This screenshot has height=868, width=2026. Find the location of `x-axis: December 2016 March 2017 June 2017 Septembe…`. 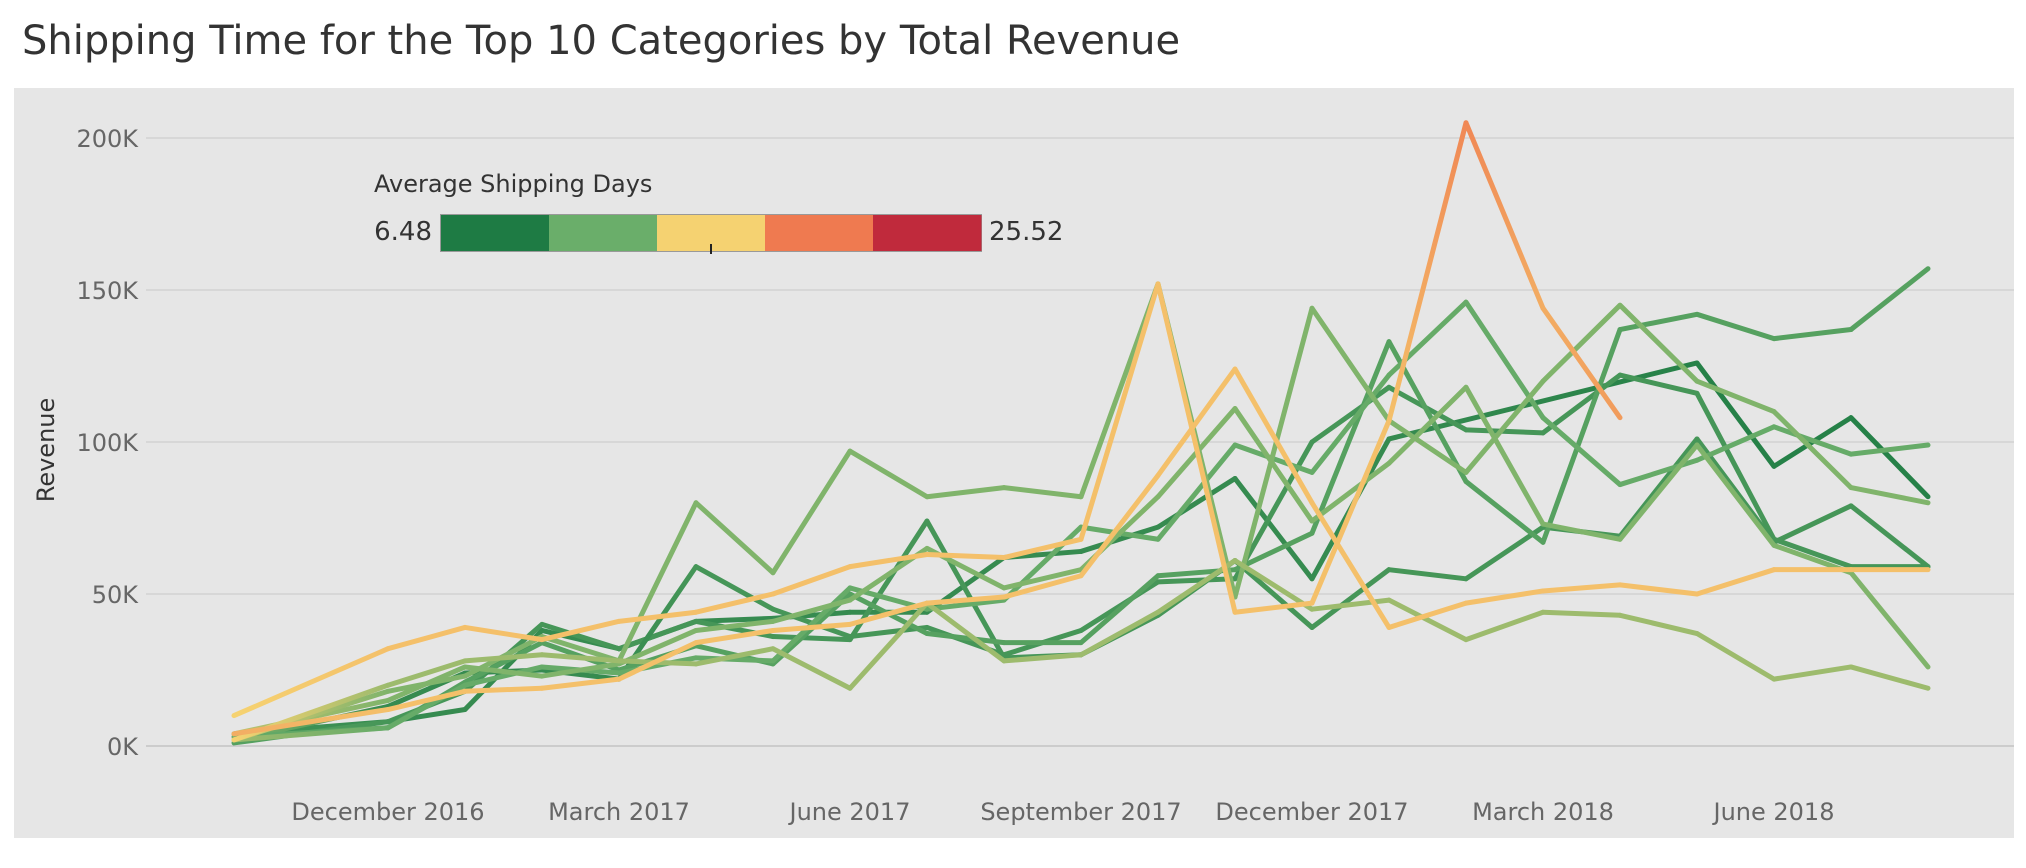

x-axis: December 2016 March 2017 June 2017 Septembe… is located at coordinates (1062, 812).